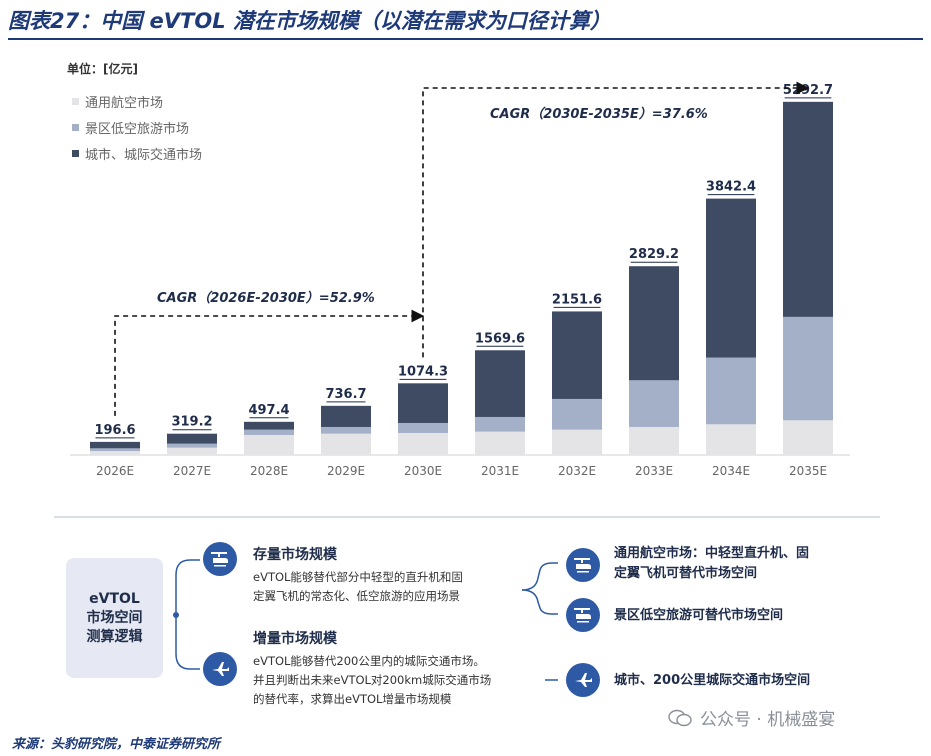  I want to click on chart-legend: 通用航空市场 景区低空旅游市场 城市、城际交通市场, so click(137, 127).